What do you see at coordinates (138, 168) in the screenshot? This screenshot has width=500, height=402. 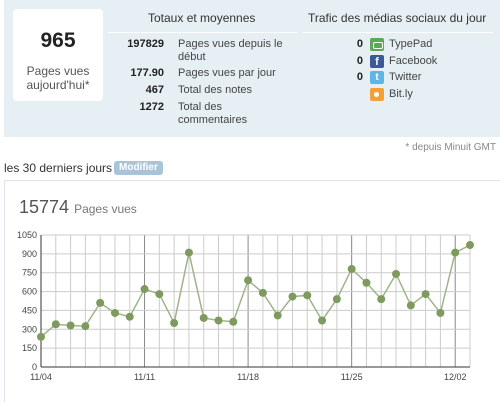 I see `modify-button: Modifier` at bounding box center [138, 168].